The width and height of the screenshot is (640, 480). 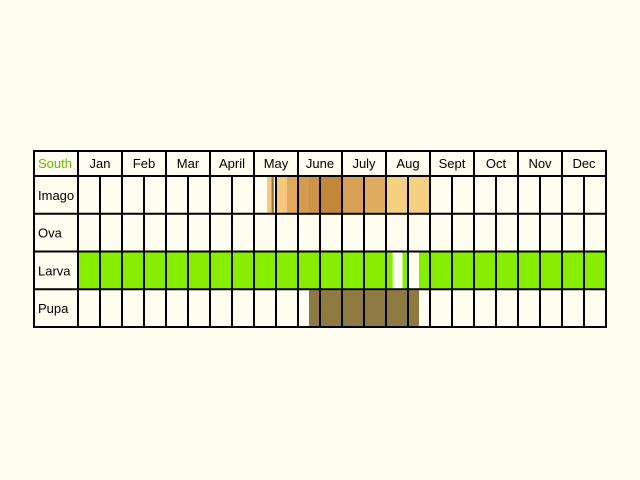 I want to click on stage-label-pupa: Pupa, so click(x=53, y=308).